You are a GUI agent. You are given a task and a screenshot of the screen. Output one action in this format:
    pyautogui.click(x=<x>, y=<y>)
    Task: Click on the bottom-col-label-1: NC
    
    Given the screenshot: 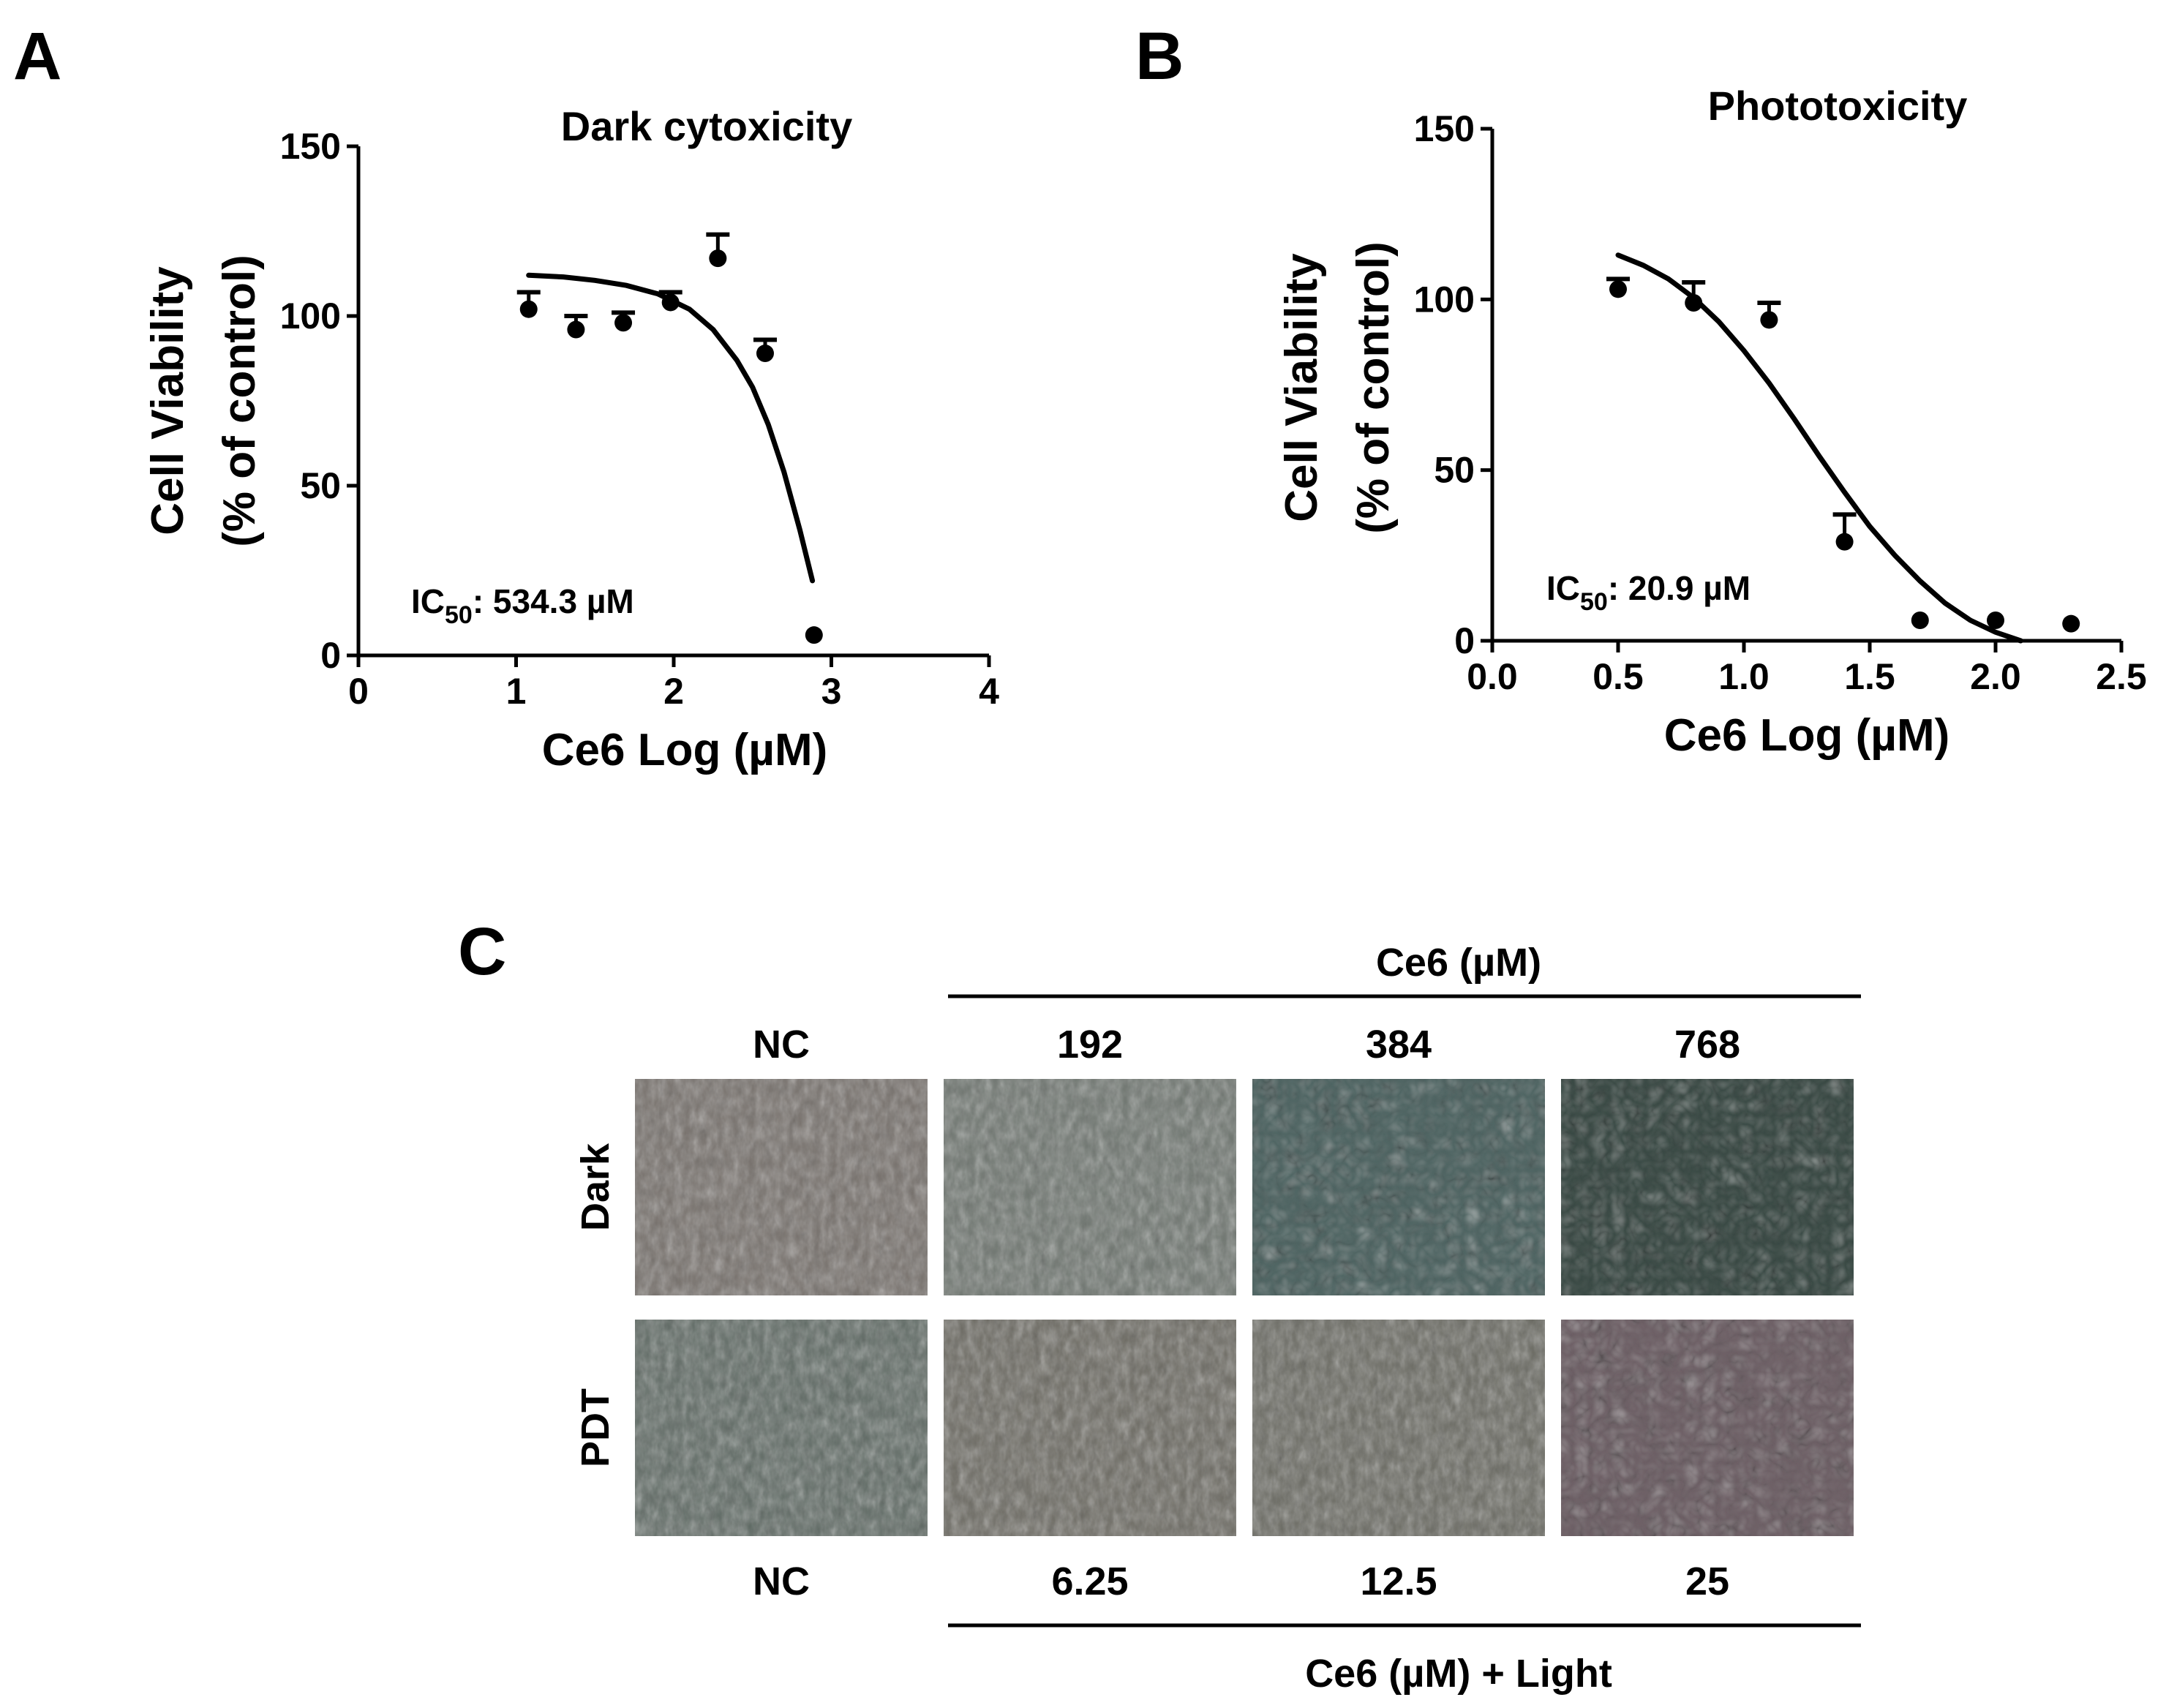 What is the action you would take?
    pyautogui.click(x=781, y=1581)
    